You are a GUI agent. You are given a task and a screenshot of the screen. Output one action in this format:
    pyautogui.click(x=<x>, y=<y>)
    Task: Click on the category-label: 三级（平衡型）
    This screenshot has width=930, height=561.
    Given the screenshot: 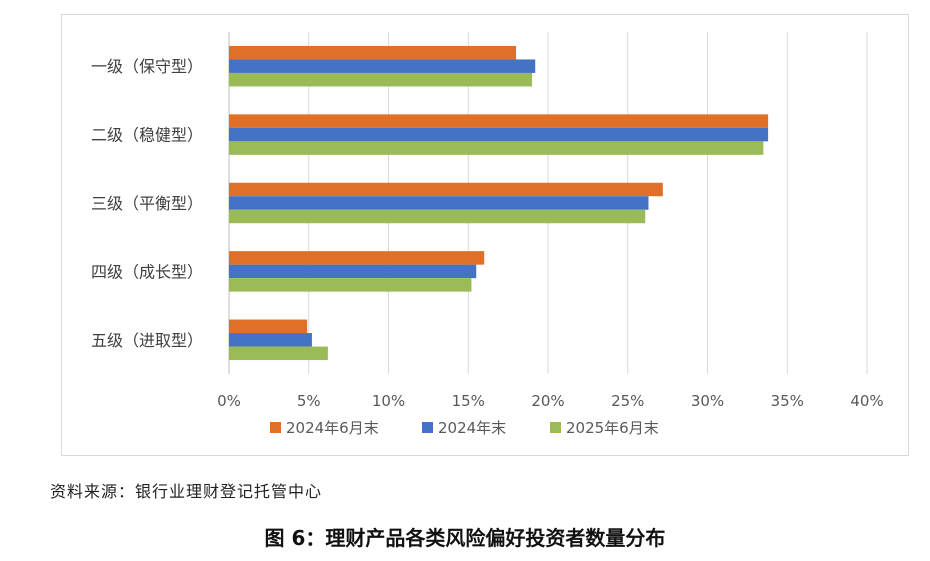 What is the action you would take?
    pyautogui.click(x=147, y=203)
    